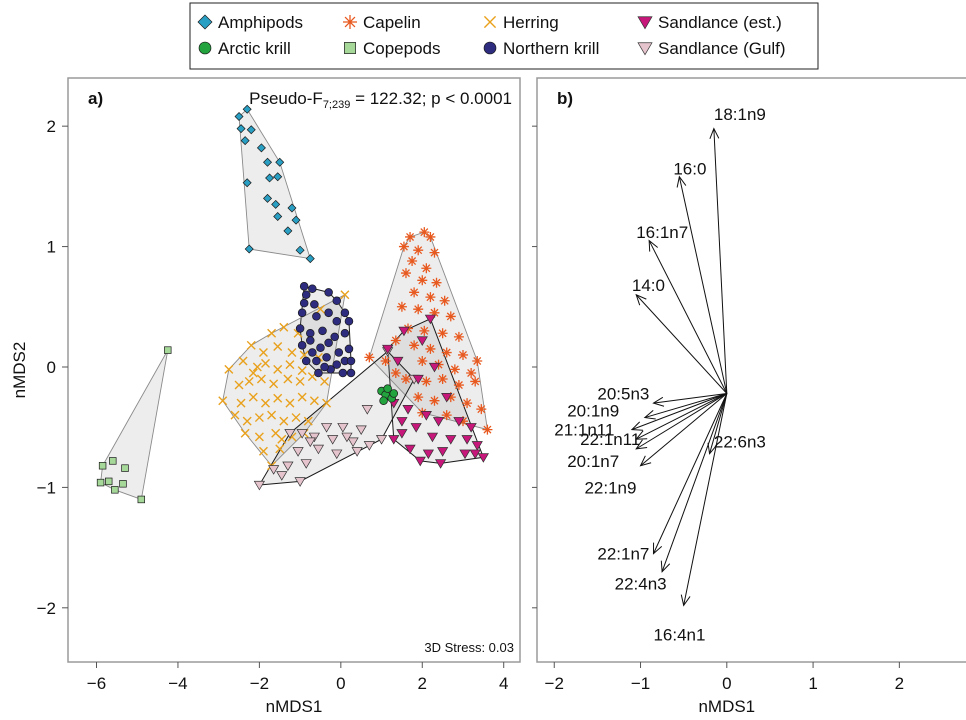  Describe the element at coordinates (679, 634) in the screenshot. I see `vector-label: 16:4n1` at that location.